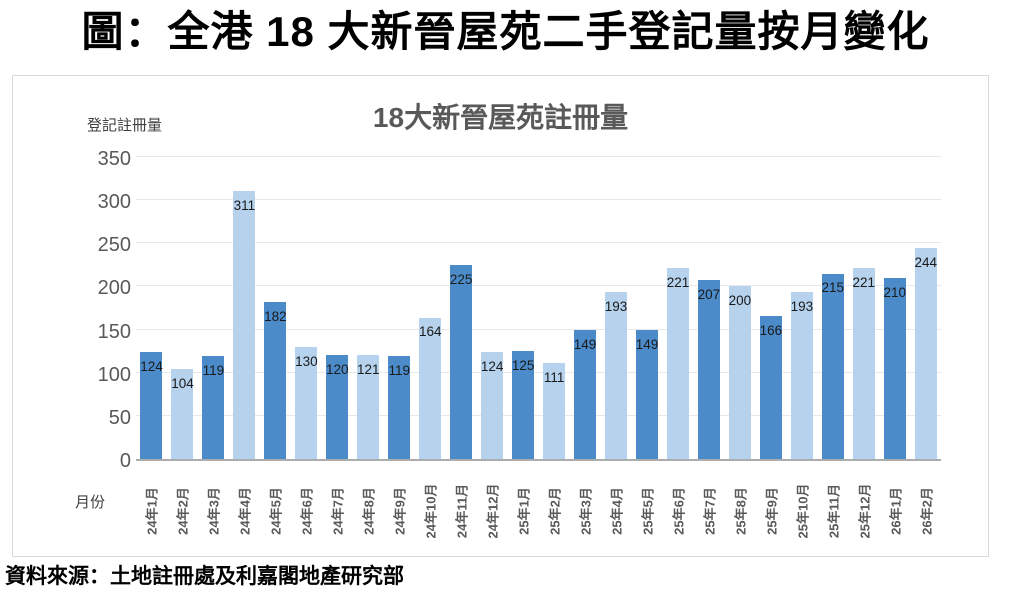 This screenshot has width=1011, height=600. I want to click on x-tick-label: 24年2月, so click(183, 511).